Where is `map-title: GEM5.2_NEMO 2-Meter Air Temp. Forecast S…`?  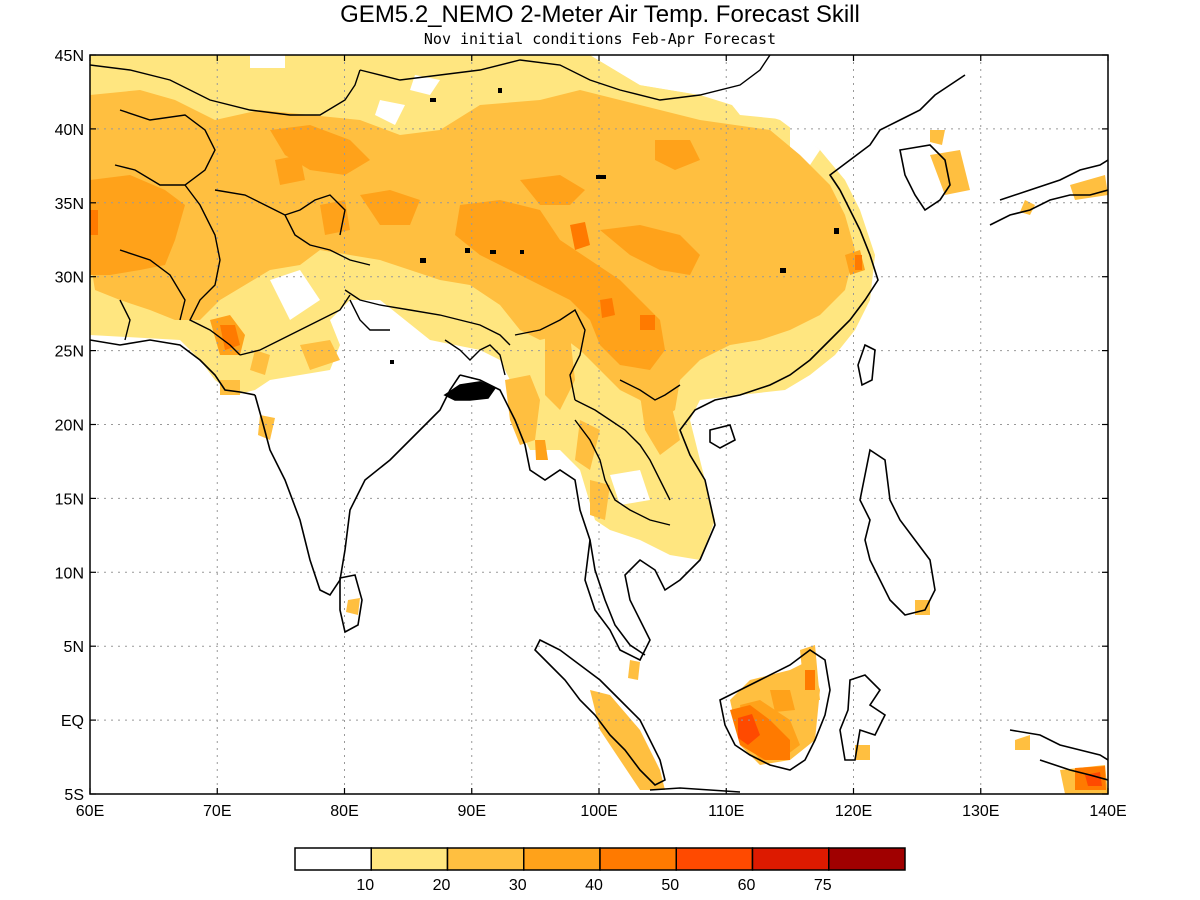
map-title: GEM5.2_NEMO 2-Meter Air Temp. Forecast S… is located at coordinates (600, 14).